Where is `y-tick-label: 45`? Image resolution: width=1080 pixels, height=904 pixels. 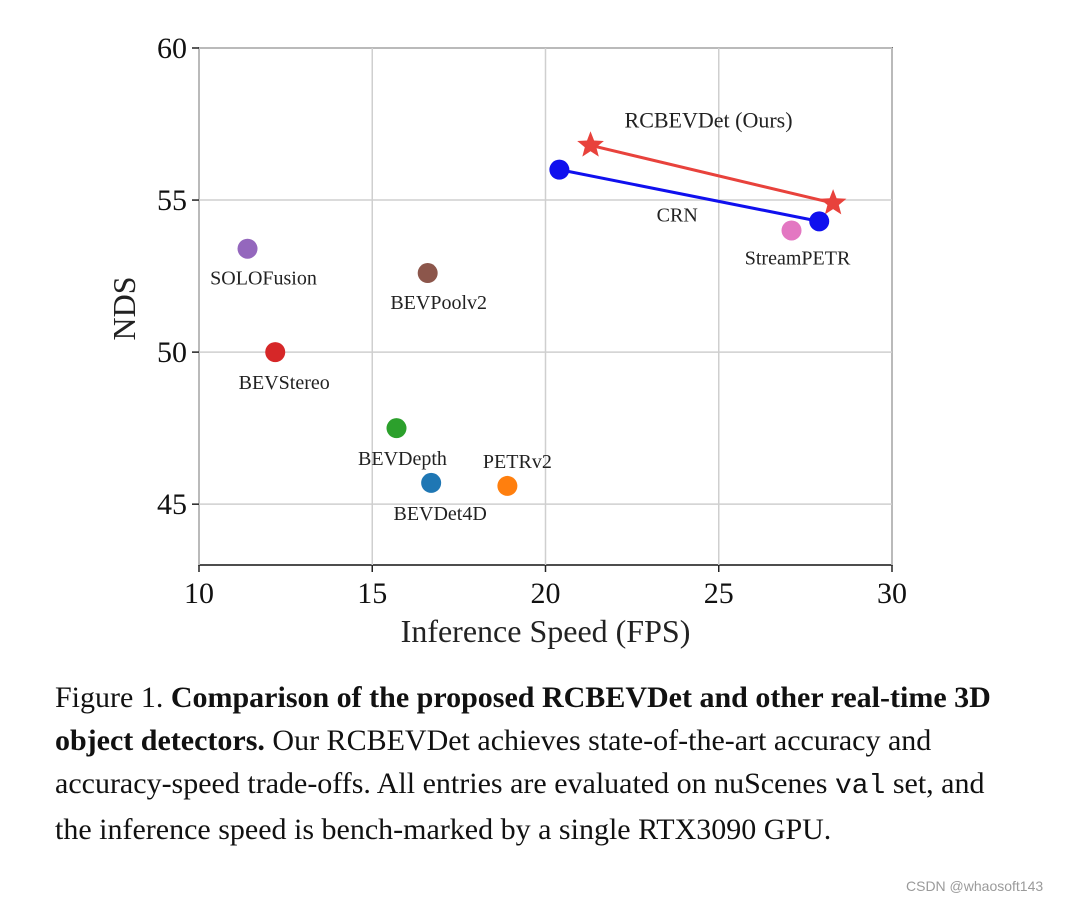
y-tick-label: 45 is located at coordinates (172, 504).